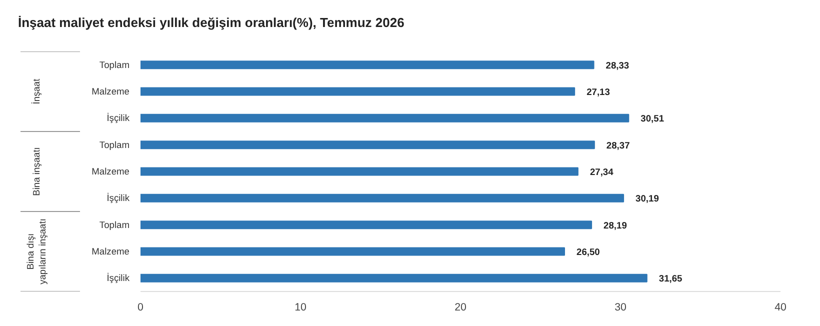 Image resolution: width=820 pixels, height=326 pixels. What do you see at coordinates (37, 251) in the screenshot?
I see `text: Bina dışı yapıların inşaatı` at bounding box center [37, 251].